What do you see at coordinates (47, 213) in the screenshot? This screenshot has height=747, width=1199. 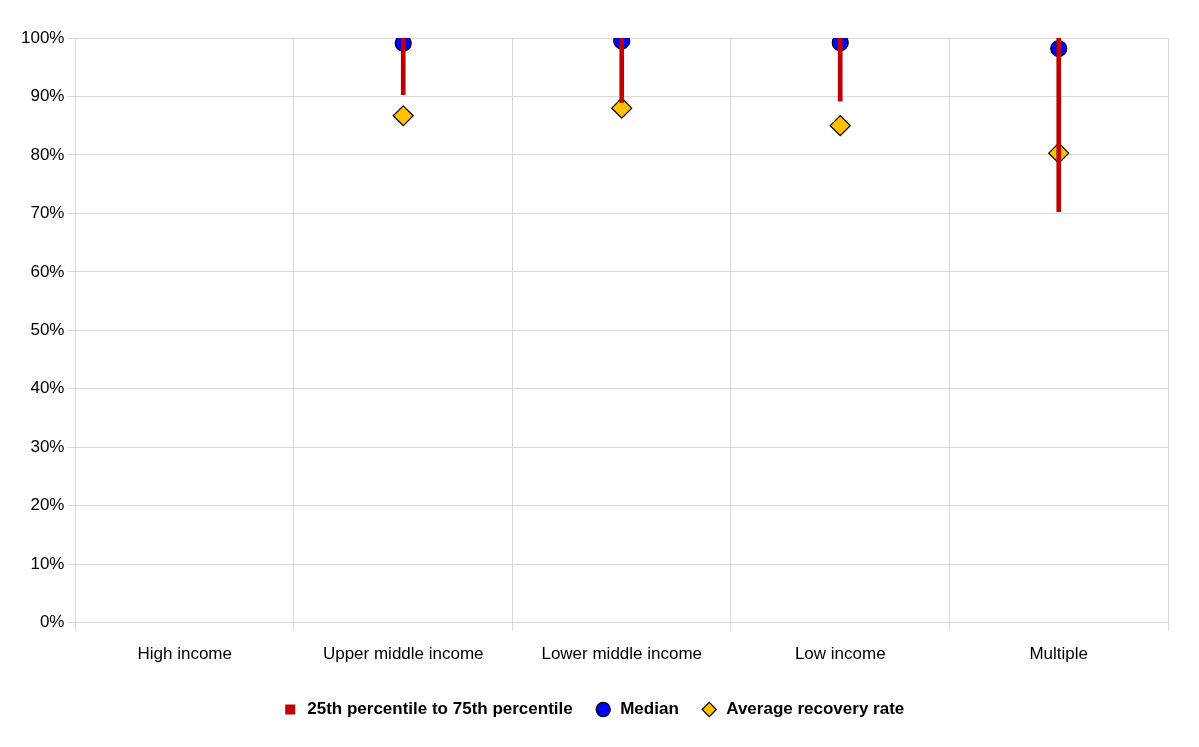 I see `y-tick-label: 70%` at bounding box center [47, 213].